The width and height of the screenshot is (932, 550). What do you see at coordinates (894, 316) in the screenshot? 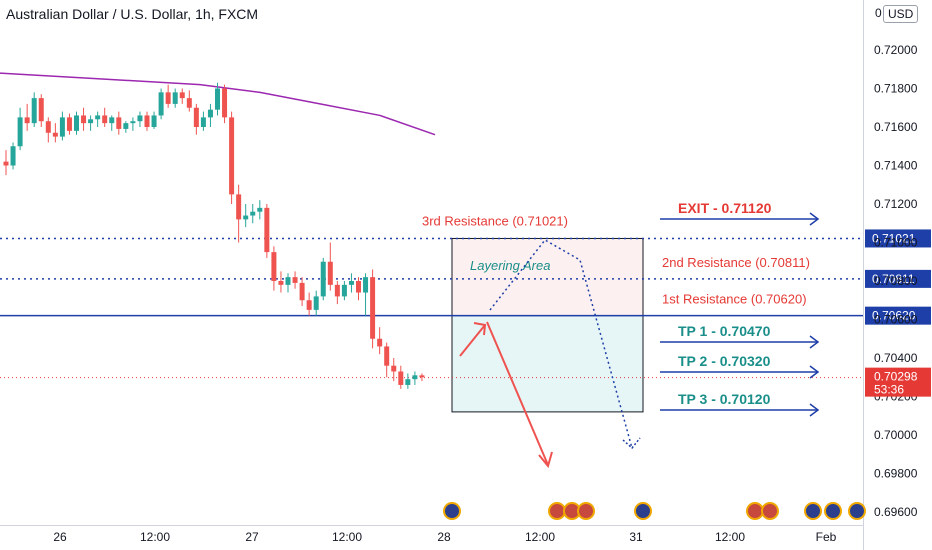
I see `price-tag: 0.70620` at bounding box center [894, 316].